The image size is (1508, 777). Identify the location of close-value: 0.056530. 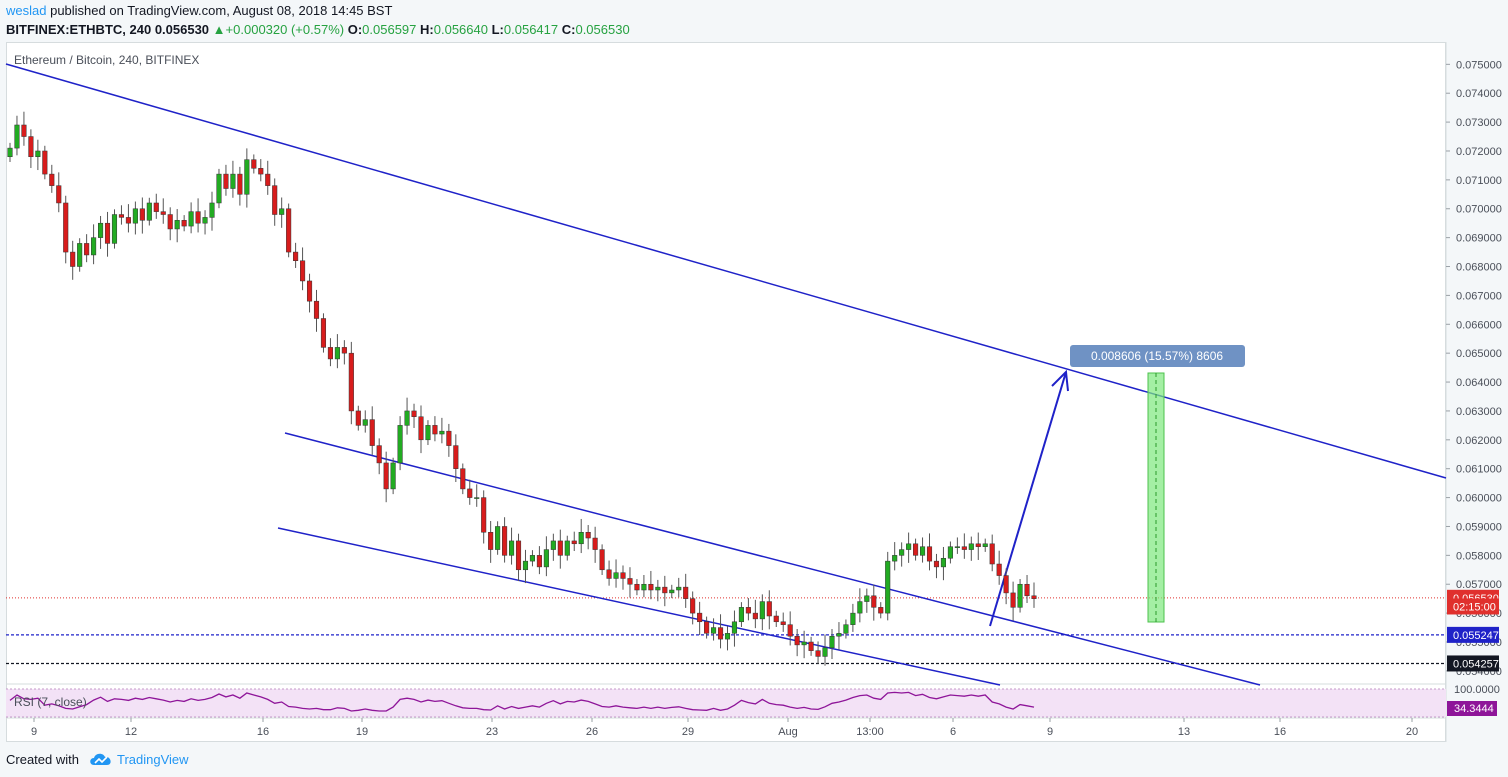
(602, 29).